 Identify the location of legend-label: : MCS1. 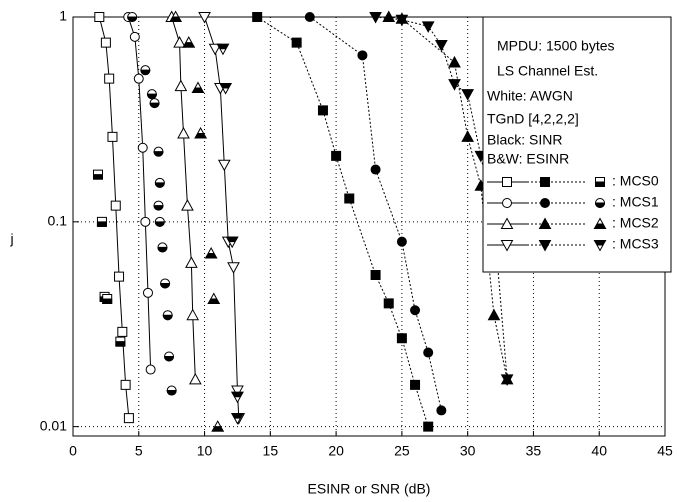
(635, 202).